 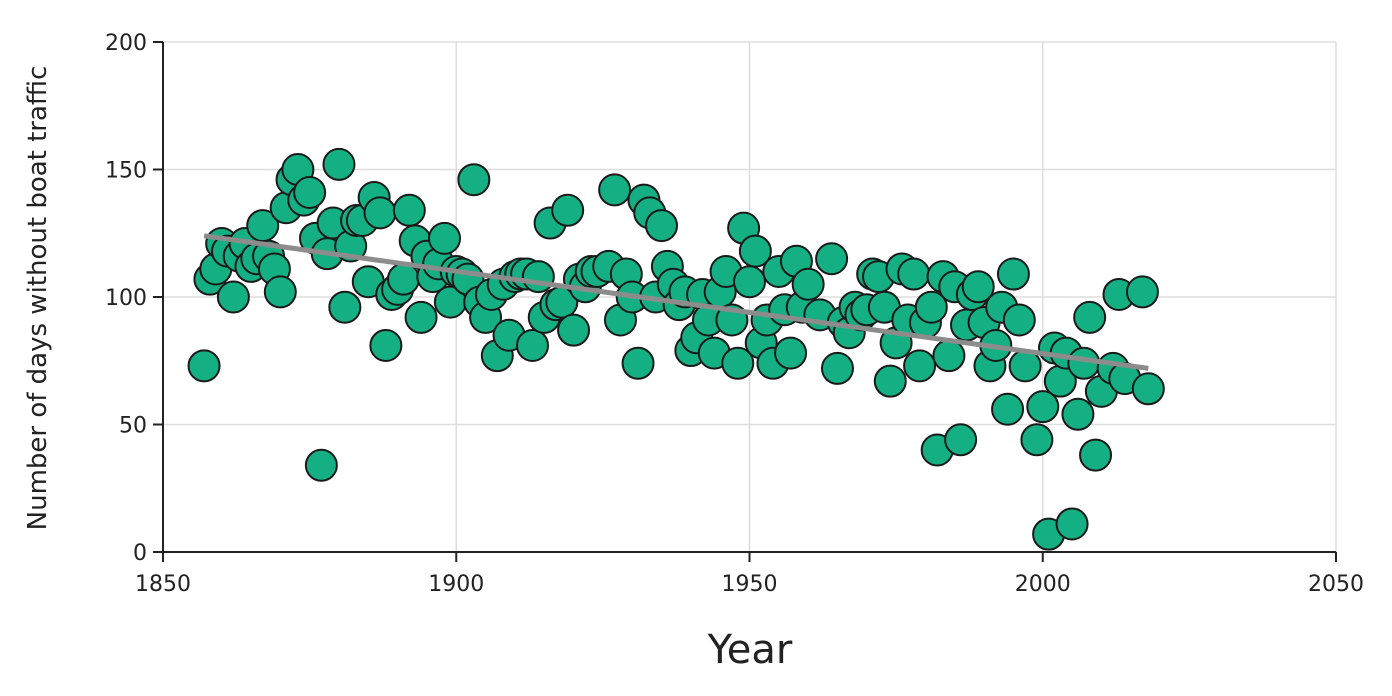 I want to click on y-tick-label: 200, so click(x=126, y=43).